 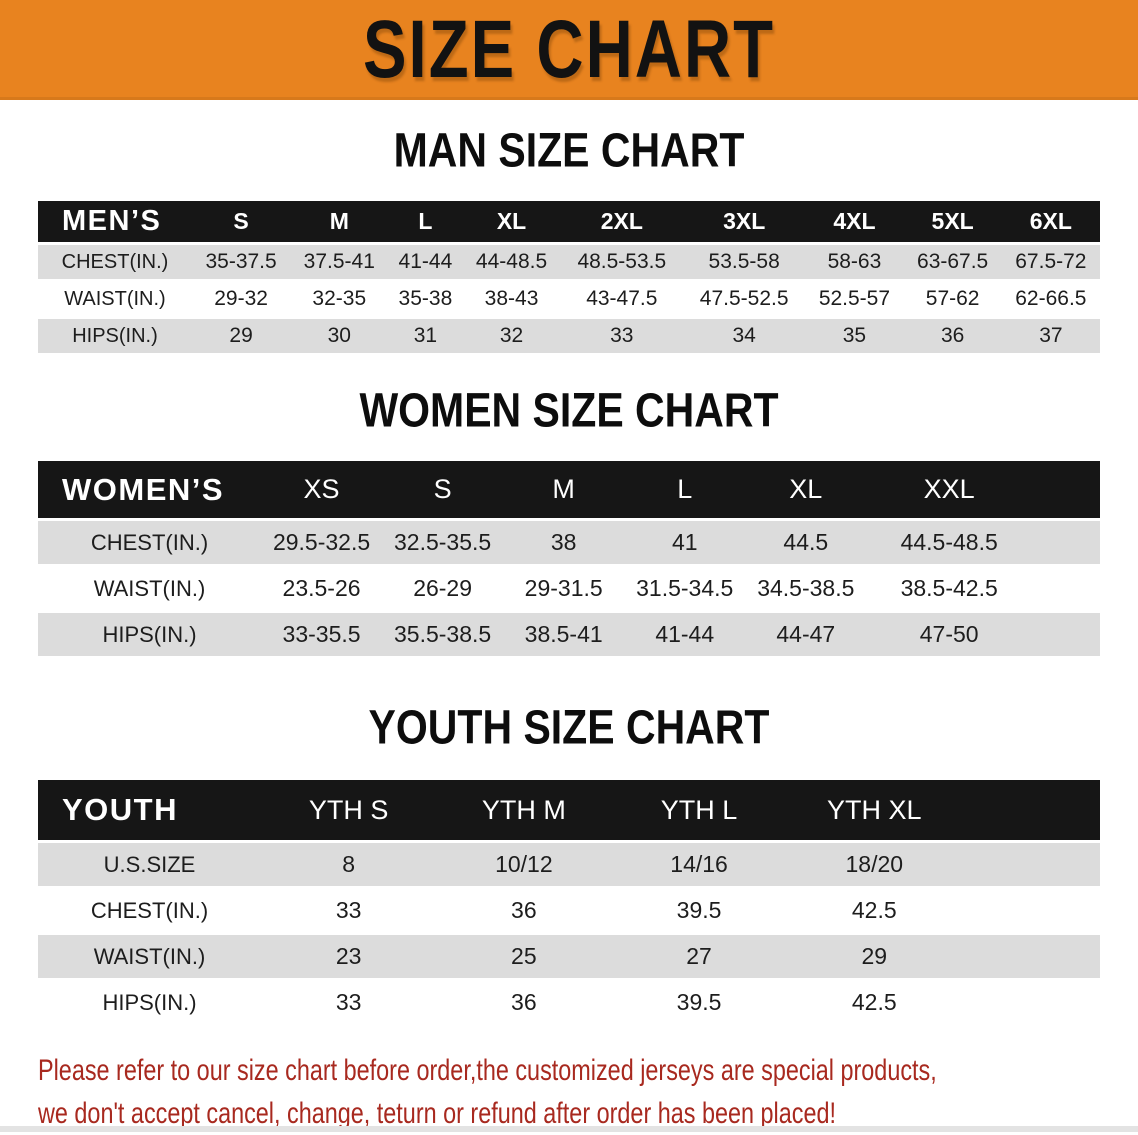 I want to click on value-cell: 57-62, so click(x=952, y=299).